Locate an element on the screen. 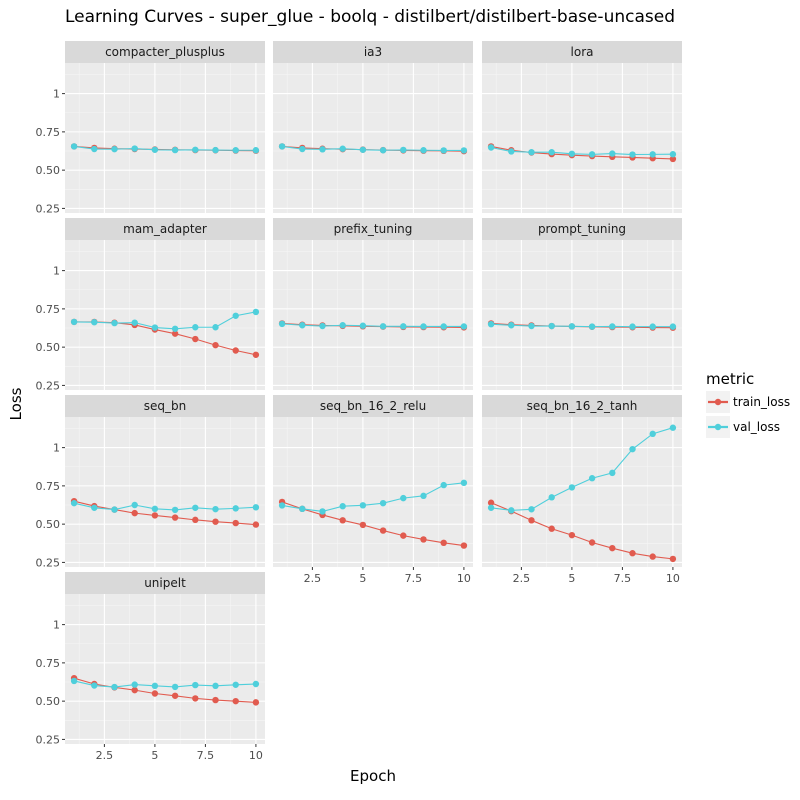 Image resolution: width=800 pixels, height=800 pixels. legend-item-train_loss: train_loss is located at coordinates (748, 402).